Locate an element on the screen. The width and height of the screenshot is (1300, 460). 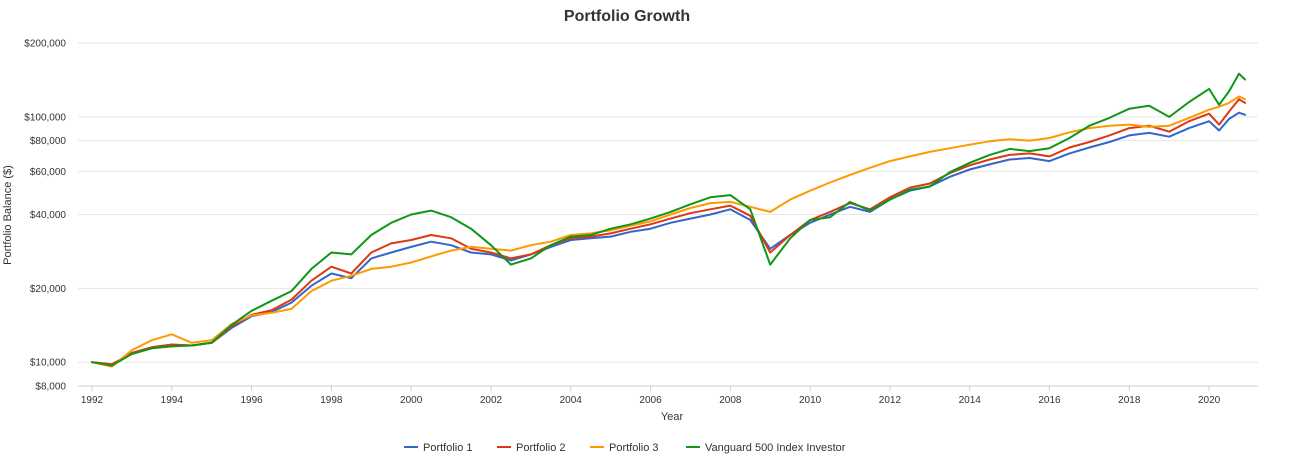
y-tick-label: $100,000 is located at coordinates (45, 117).